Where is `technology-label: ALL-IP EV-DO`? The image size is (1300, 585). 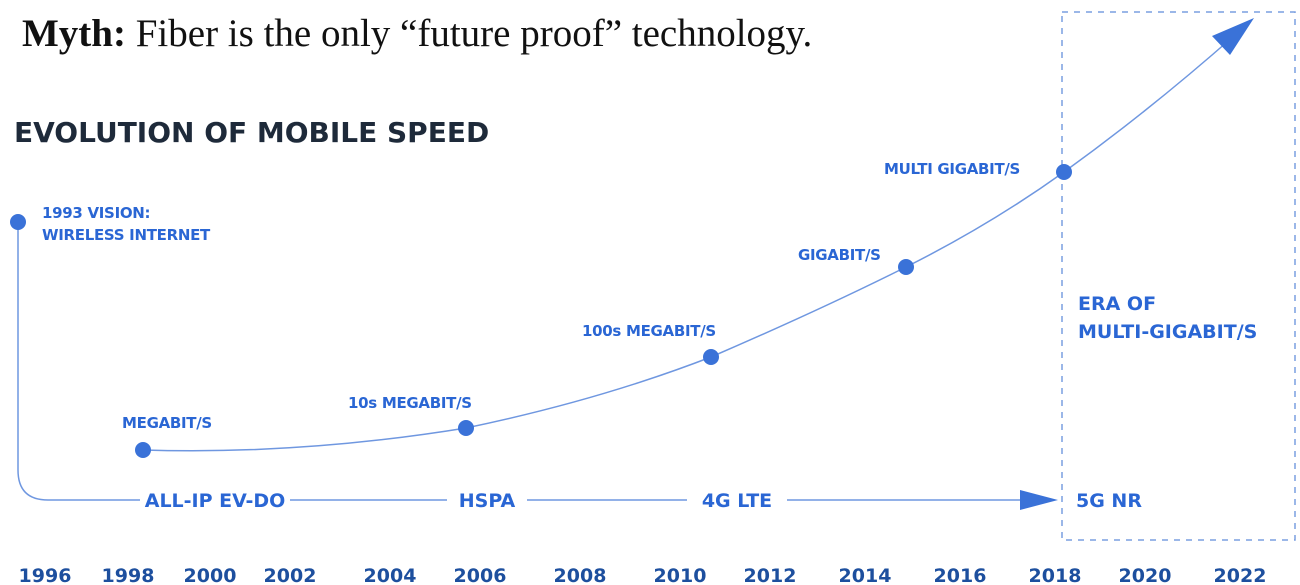 technology-label: ALL-IP EV-DO is located at coordinates (215, 501).